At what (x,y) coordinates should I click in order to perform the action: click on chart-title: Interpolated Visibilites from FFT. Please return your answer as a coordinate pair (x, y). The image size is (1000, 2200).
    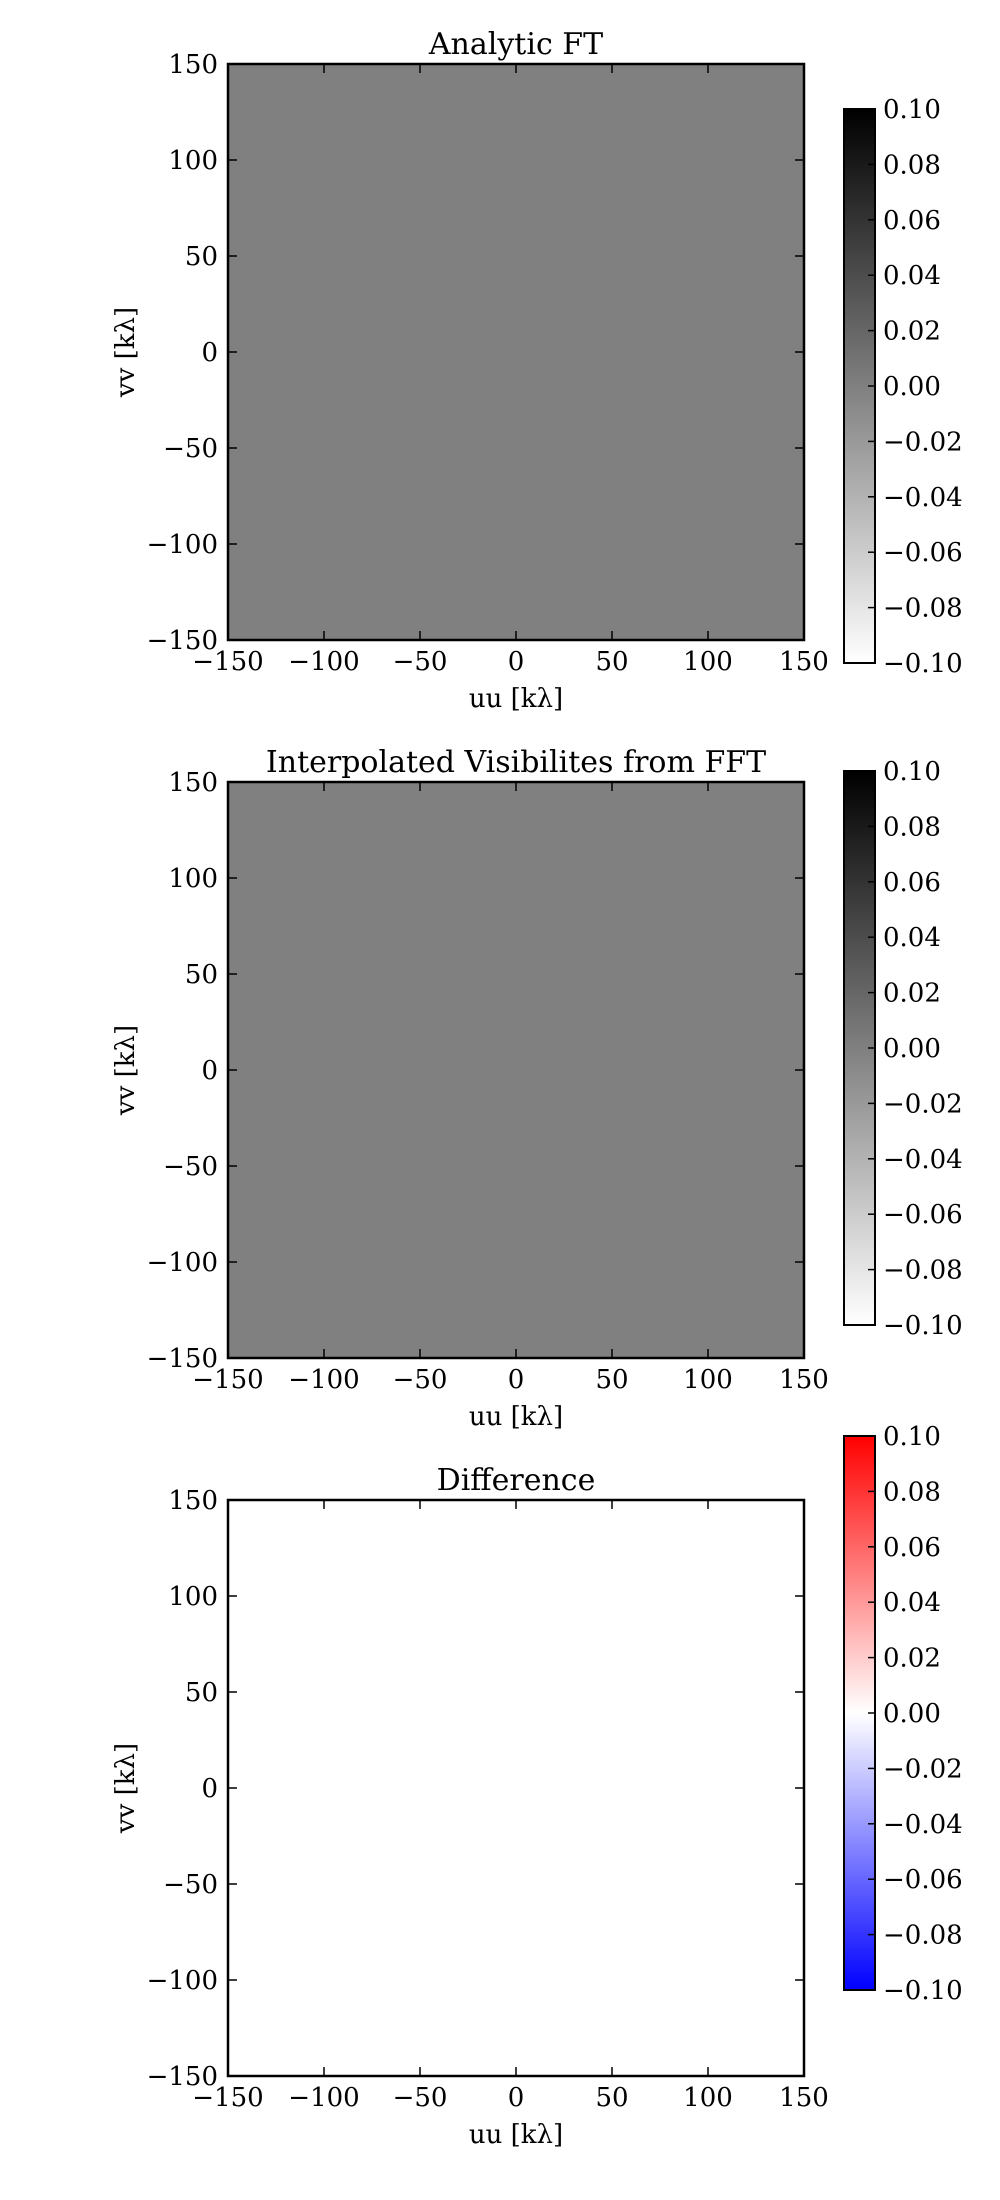
    Looking at the image, I should click on (516, 762).